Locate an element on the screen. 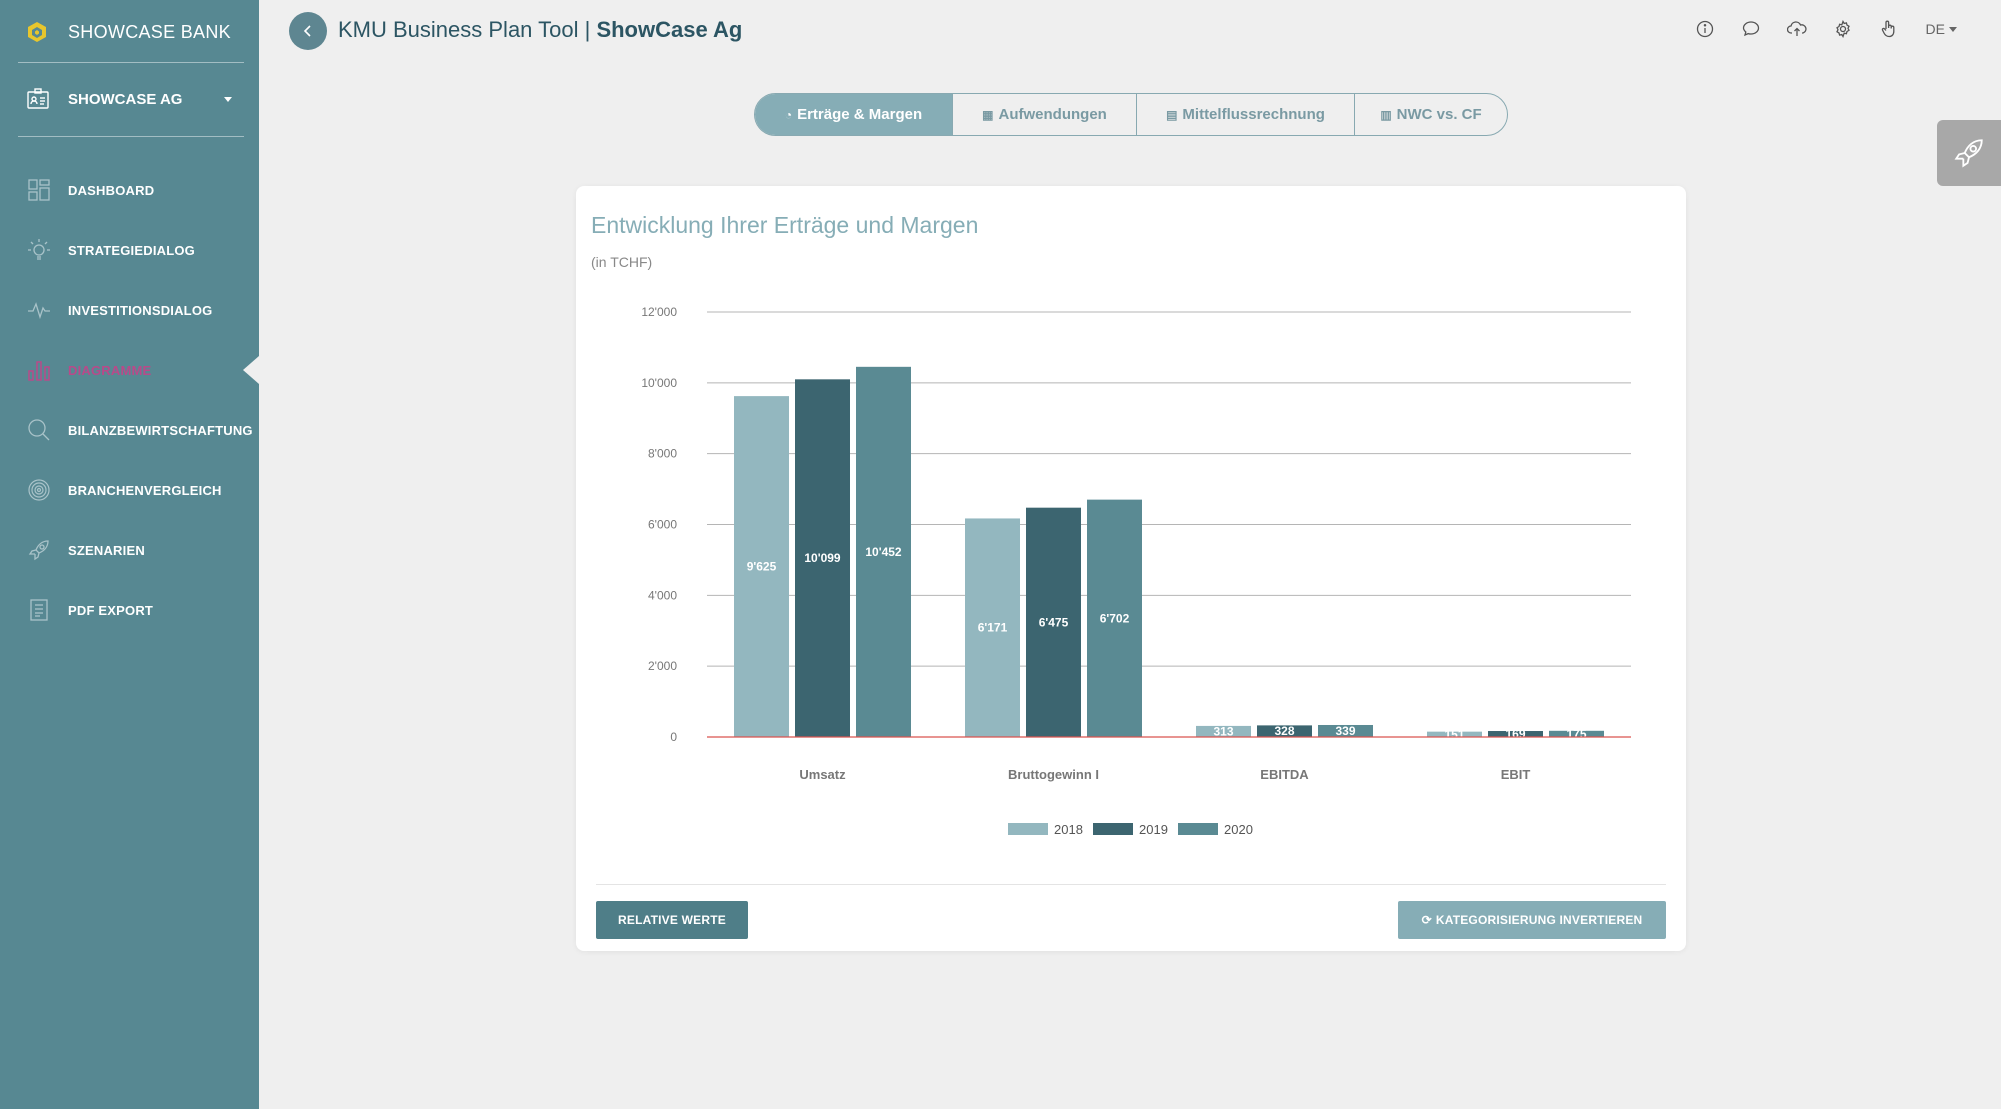 The image size is (2001, 1109). legend-label: 2018 is located at coordinates (1068, 829).